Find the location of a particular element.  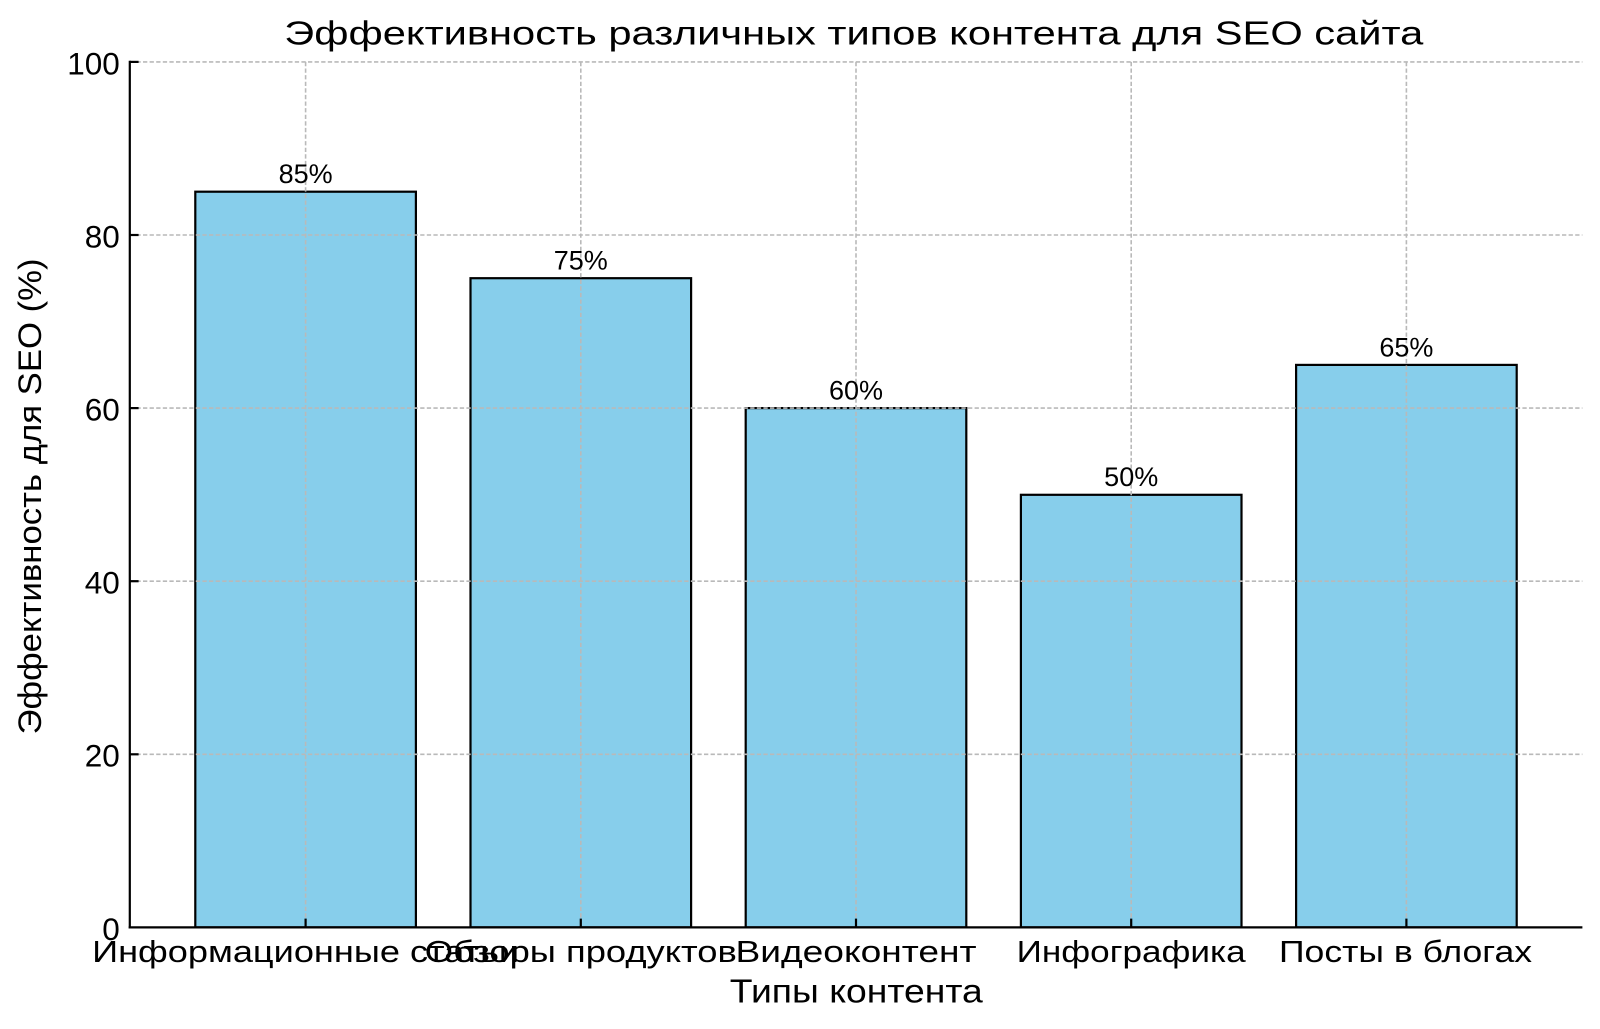

svg-text: 80 is located at coordinates (102, 236).